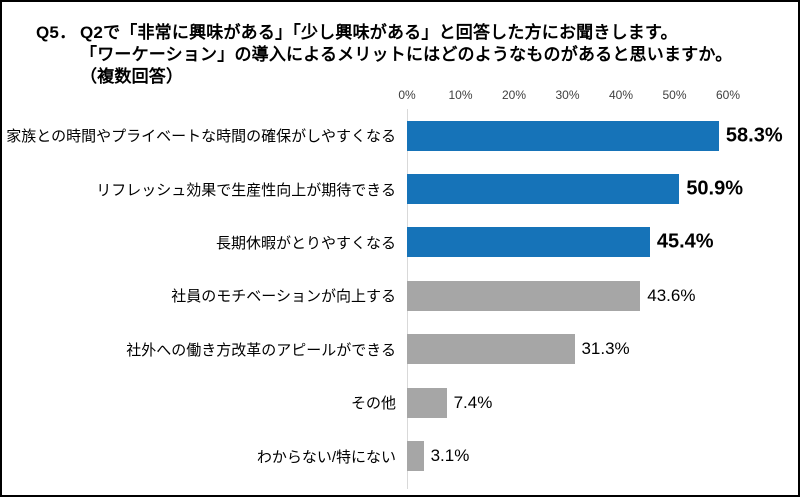 Image resolution: width=800 pixels, height=497 pixels. What do you see at coordinates (305, 243) in the screenshot?
I see `category-label: 長期休暇がとりやすくなる` at bounding box center [305, 243].